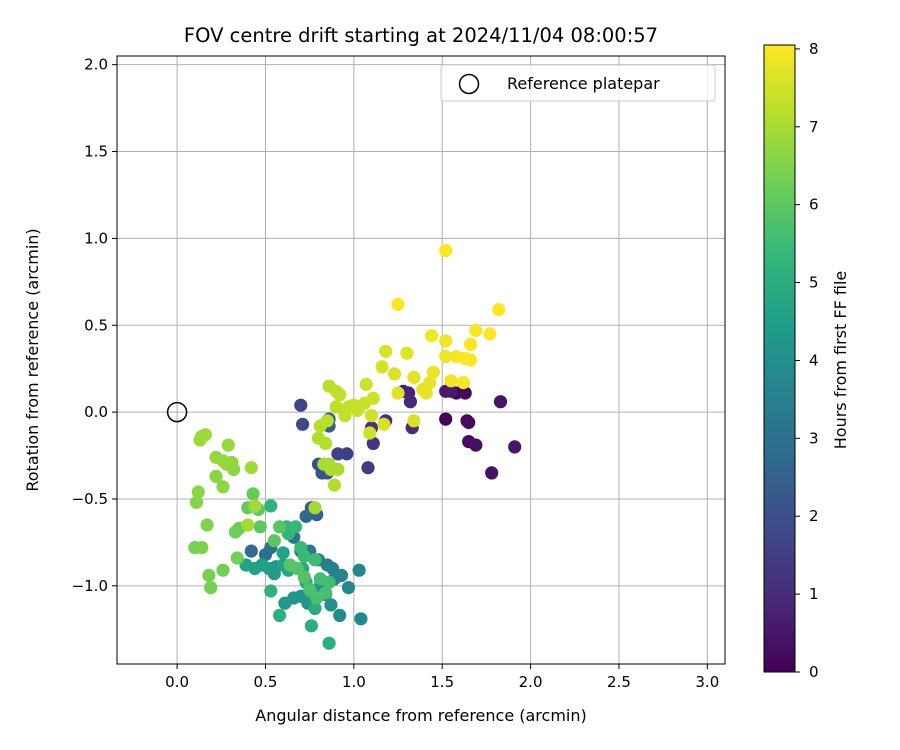 This screenshot has width=900, height=750. I want to click on colorbar, so click(779, 358).